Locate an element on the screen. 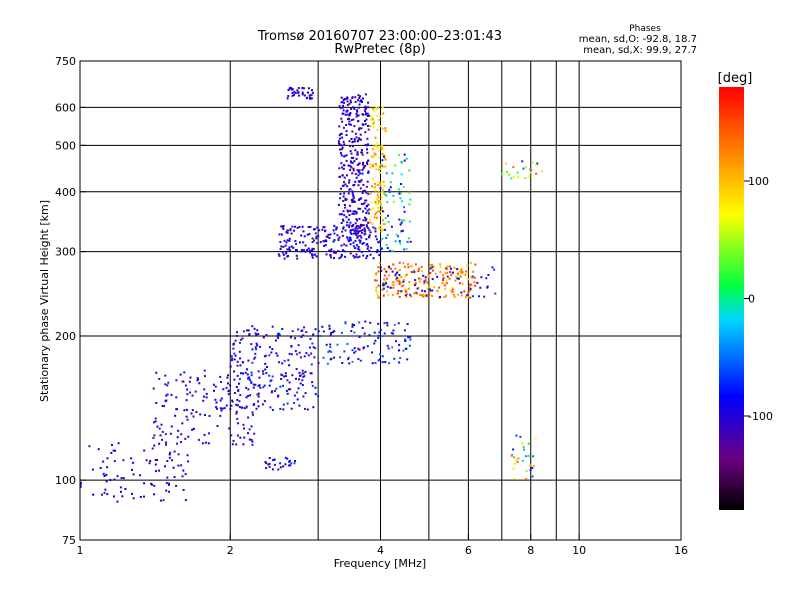 The height and width of the screenshot is (600, 800). colorbar-tick-label: -100 is located at coordinates (760, 416).